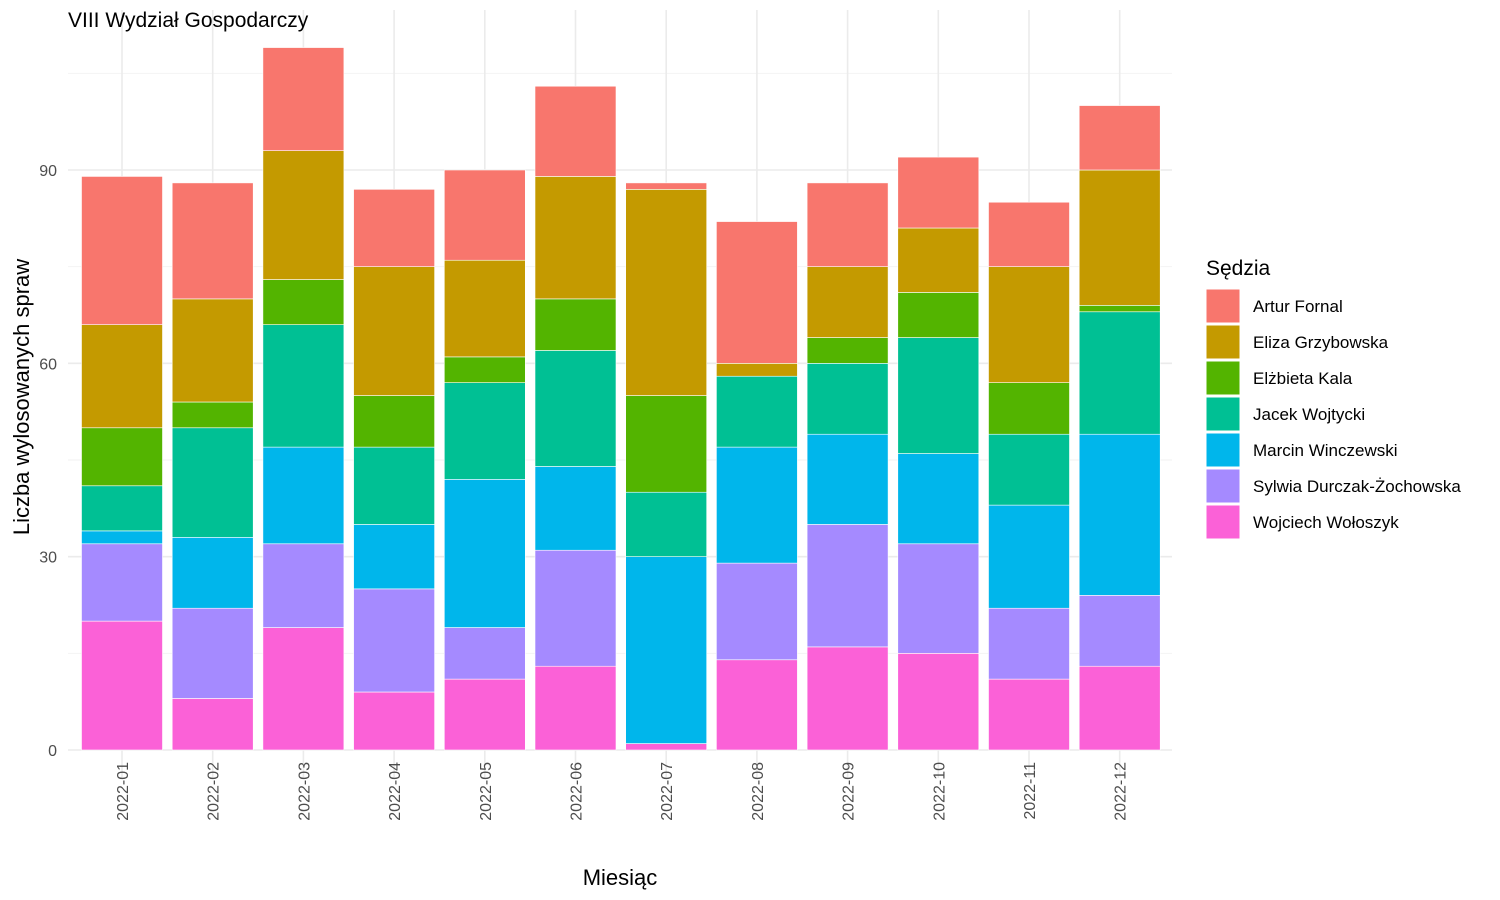 The image size is (1500, 900). Describe the element at coordinates (1029, 556) in the screenshot. I see `bar-segment: 2022-11 — Marcin Winczewski: 16` at that location.